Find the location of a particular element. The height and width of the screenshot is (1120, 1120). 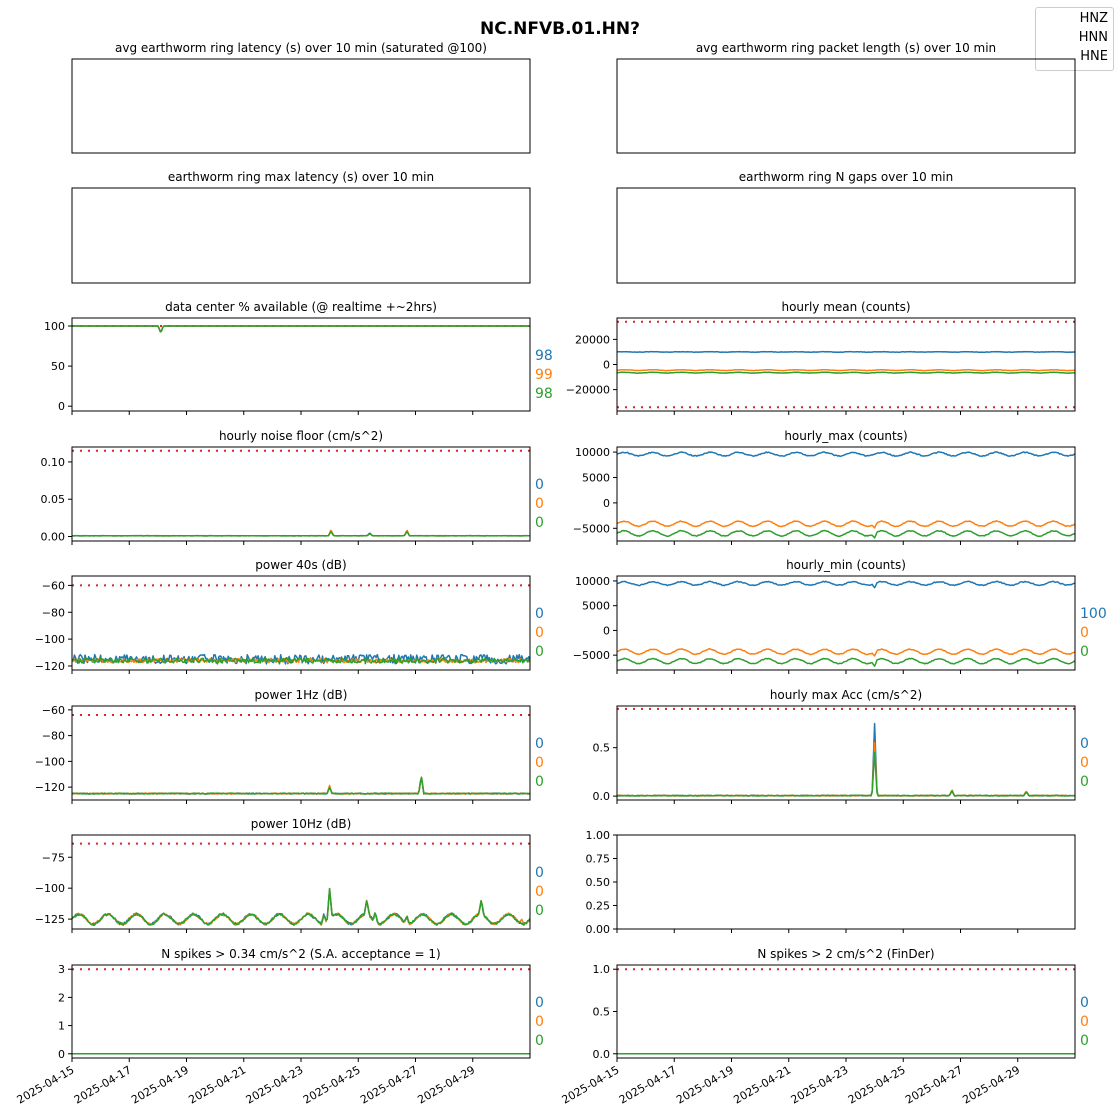

panel-power-1hz: power 1Hz (dB) −60 −80 −100 −120 0 0 0 is located at coordinates (289, 746).